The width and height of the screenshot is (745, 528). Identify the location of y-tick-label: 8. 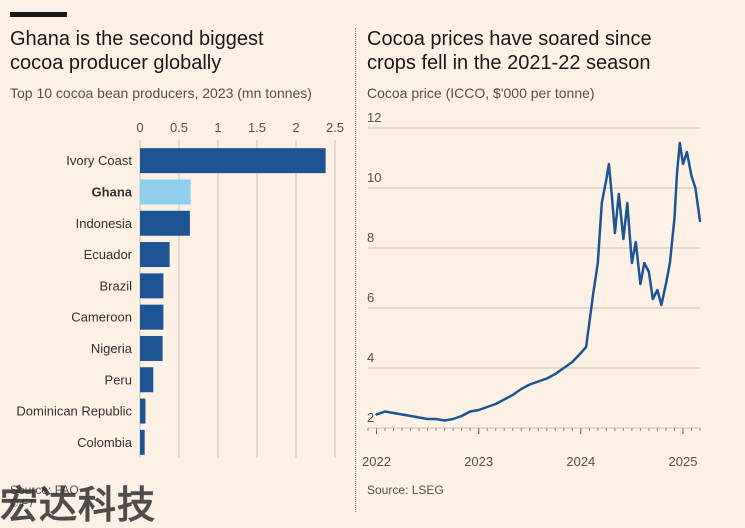
(370, 237).